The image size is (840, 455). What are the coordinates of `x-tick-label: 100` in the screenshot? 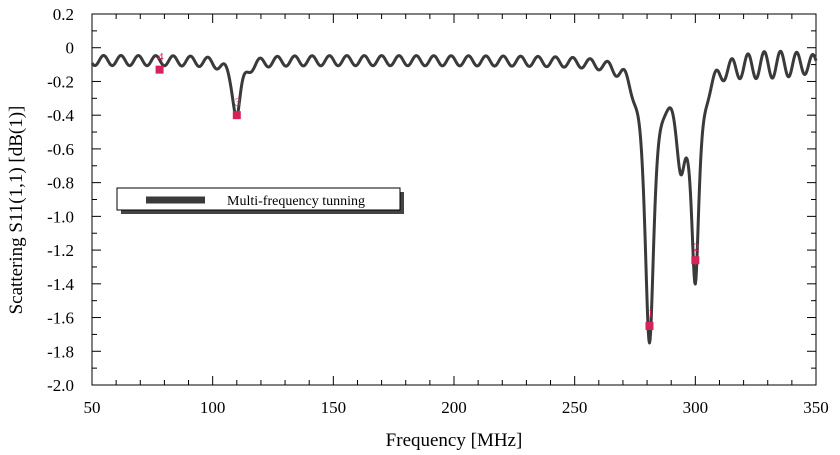 It's located at (213, 407).